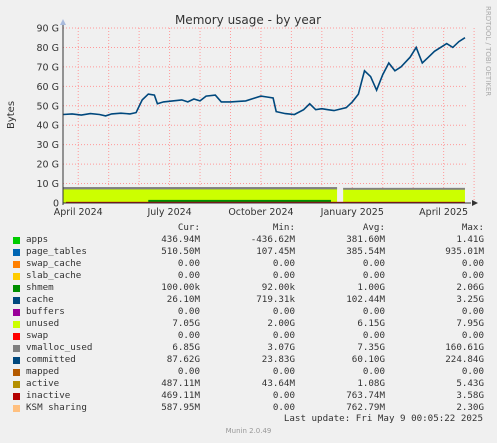 This screenshot has width=497, height=443. What do you see at coordinates (248, 372) in the screenshot?
I see `legend-row: mapped 0.00 0.00 0.00 0.00` at bounding box center [248, 372].